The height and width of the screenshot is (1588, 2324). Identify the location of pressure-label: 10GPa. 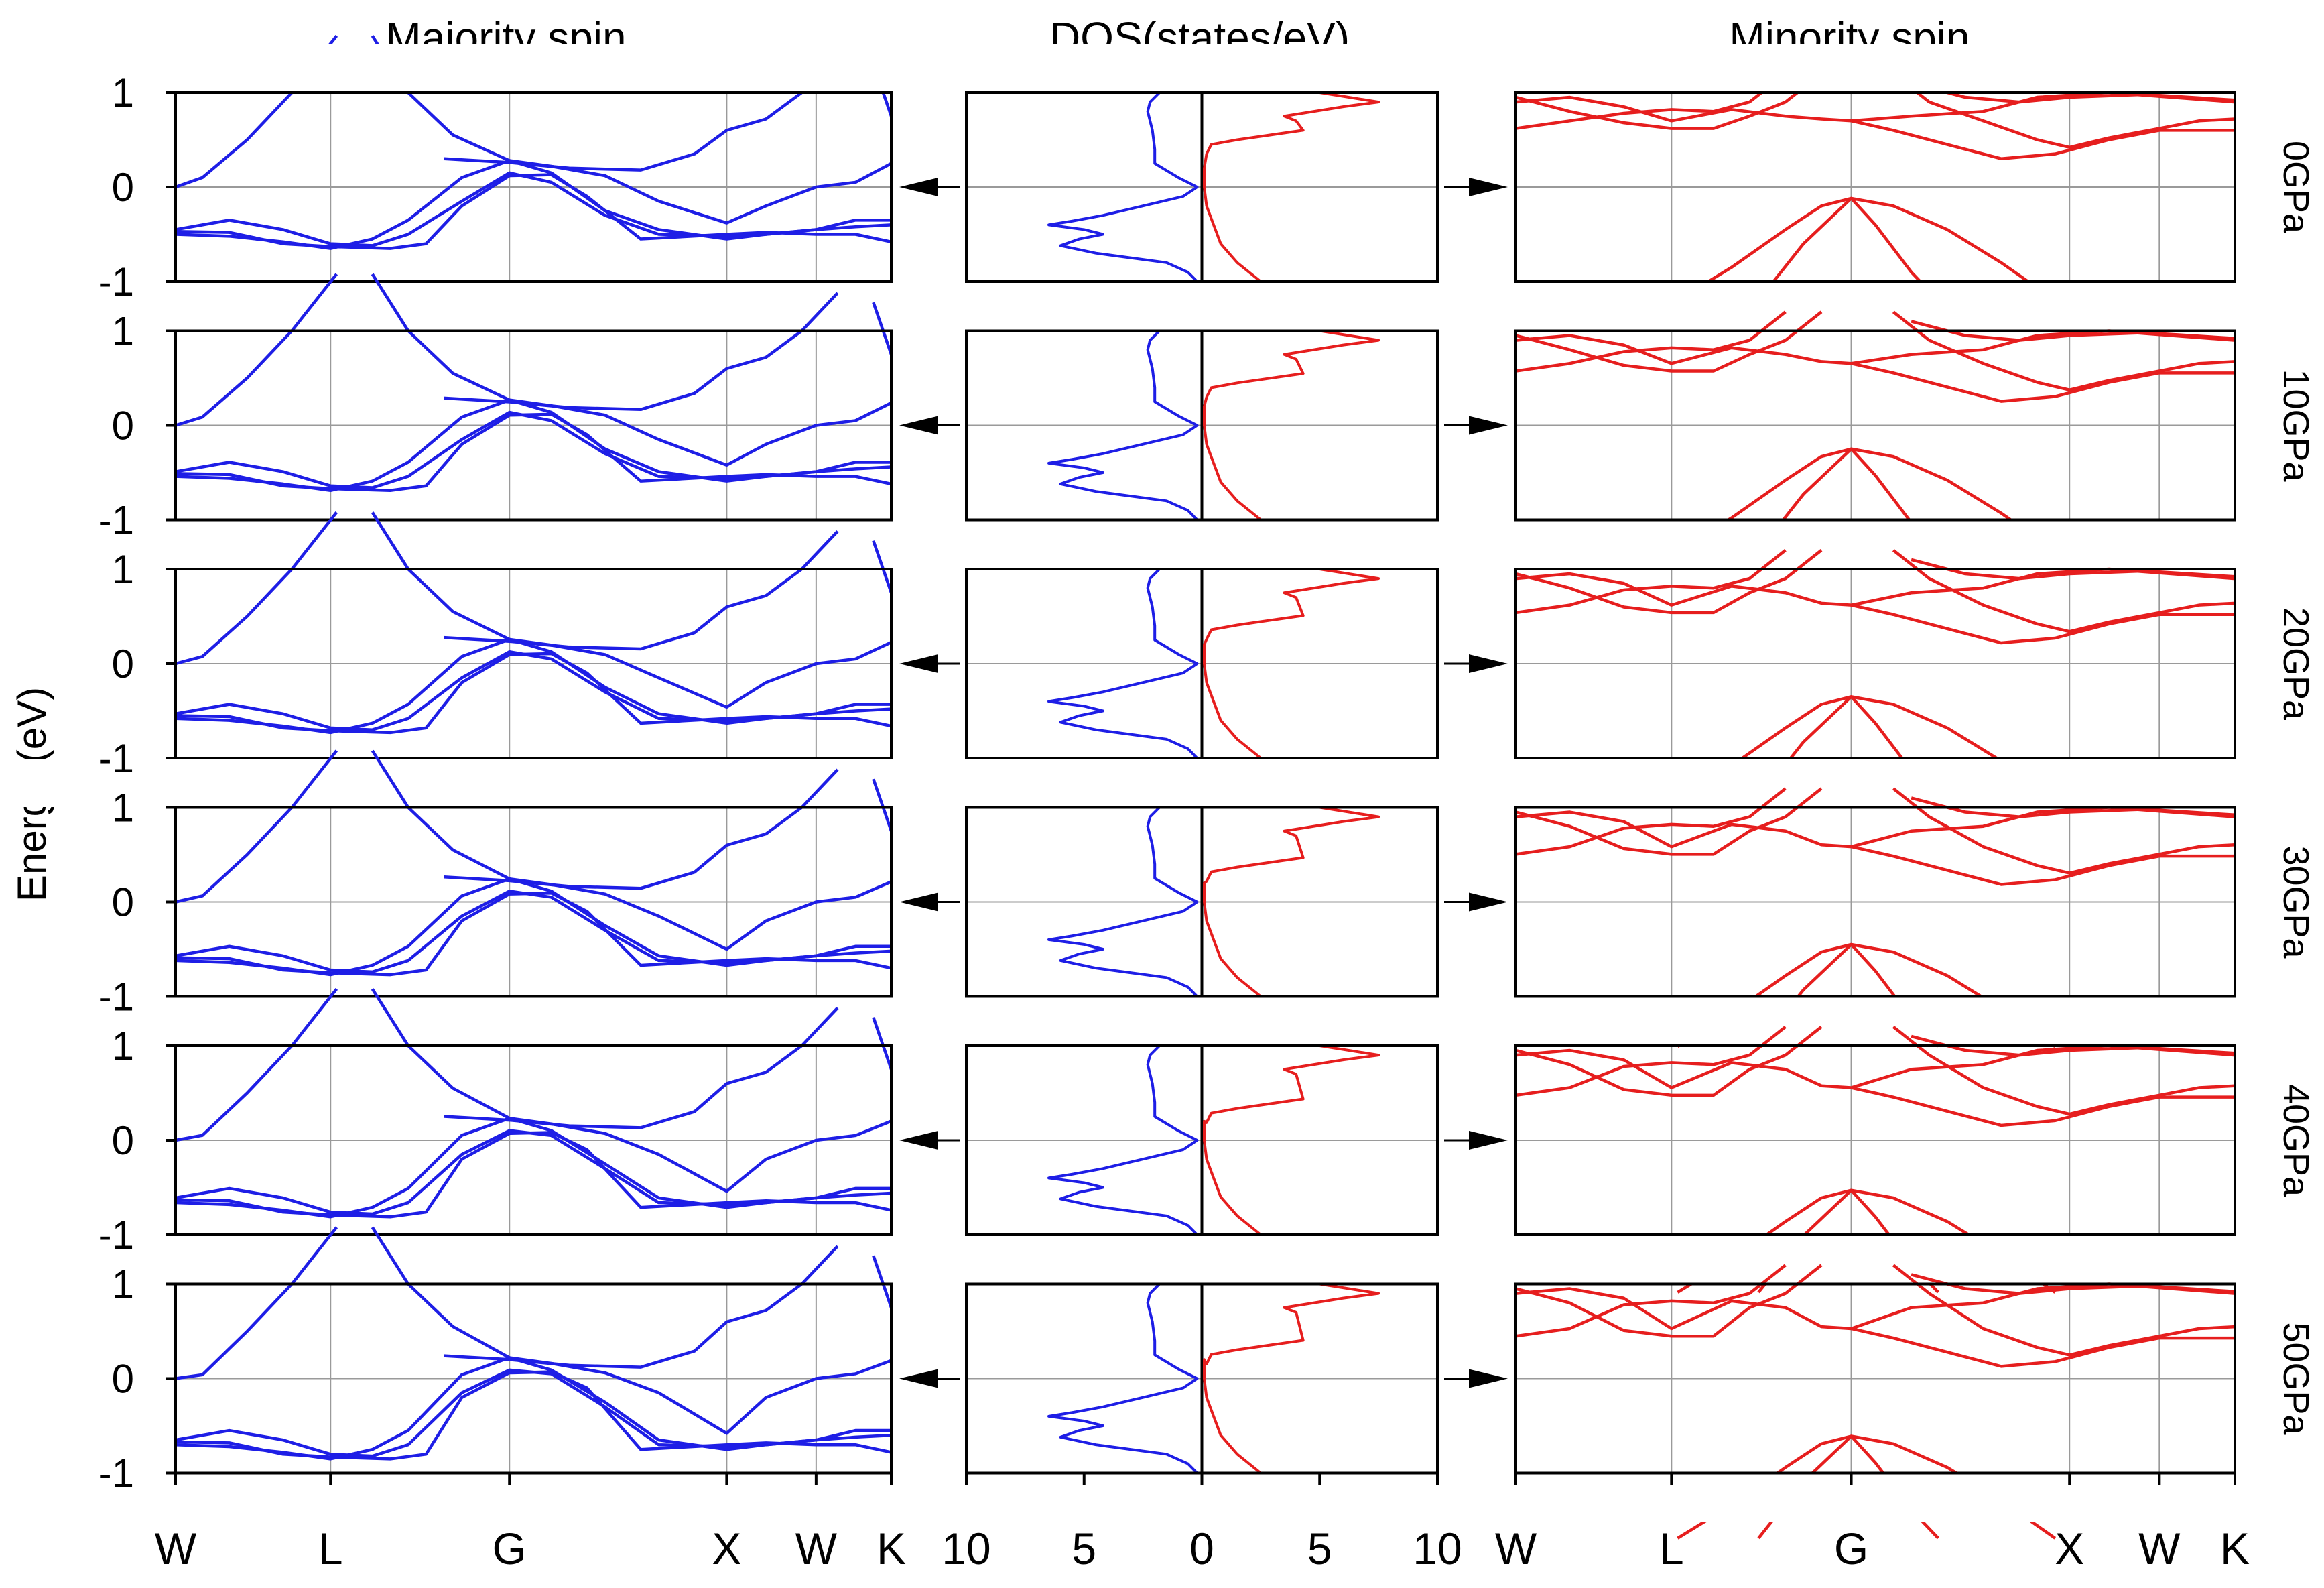
(2296, 426).